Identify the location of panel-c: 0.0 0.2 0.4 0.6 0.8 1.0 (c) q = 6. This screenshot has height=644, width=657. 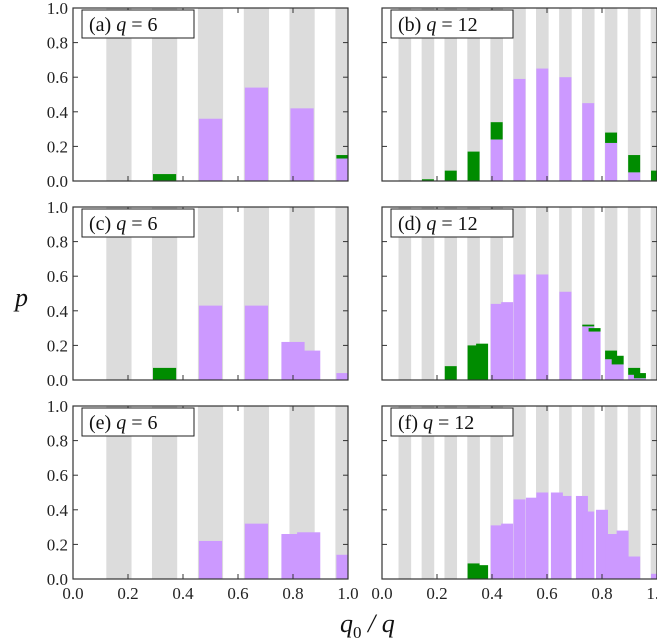
(198, 294).